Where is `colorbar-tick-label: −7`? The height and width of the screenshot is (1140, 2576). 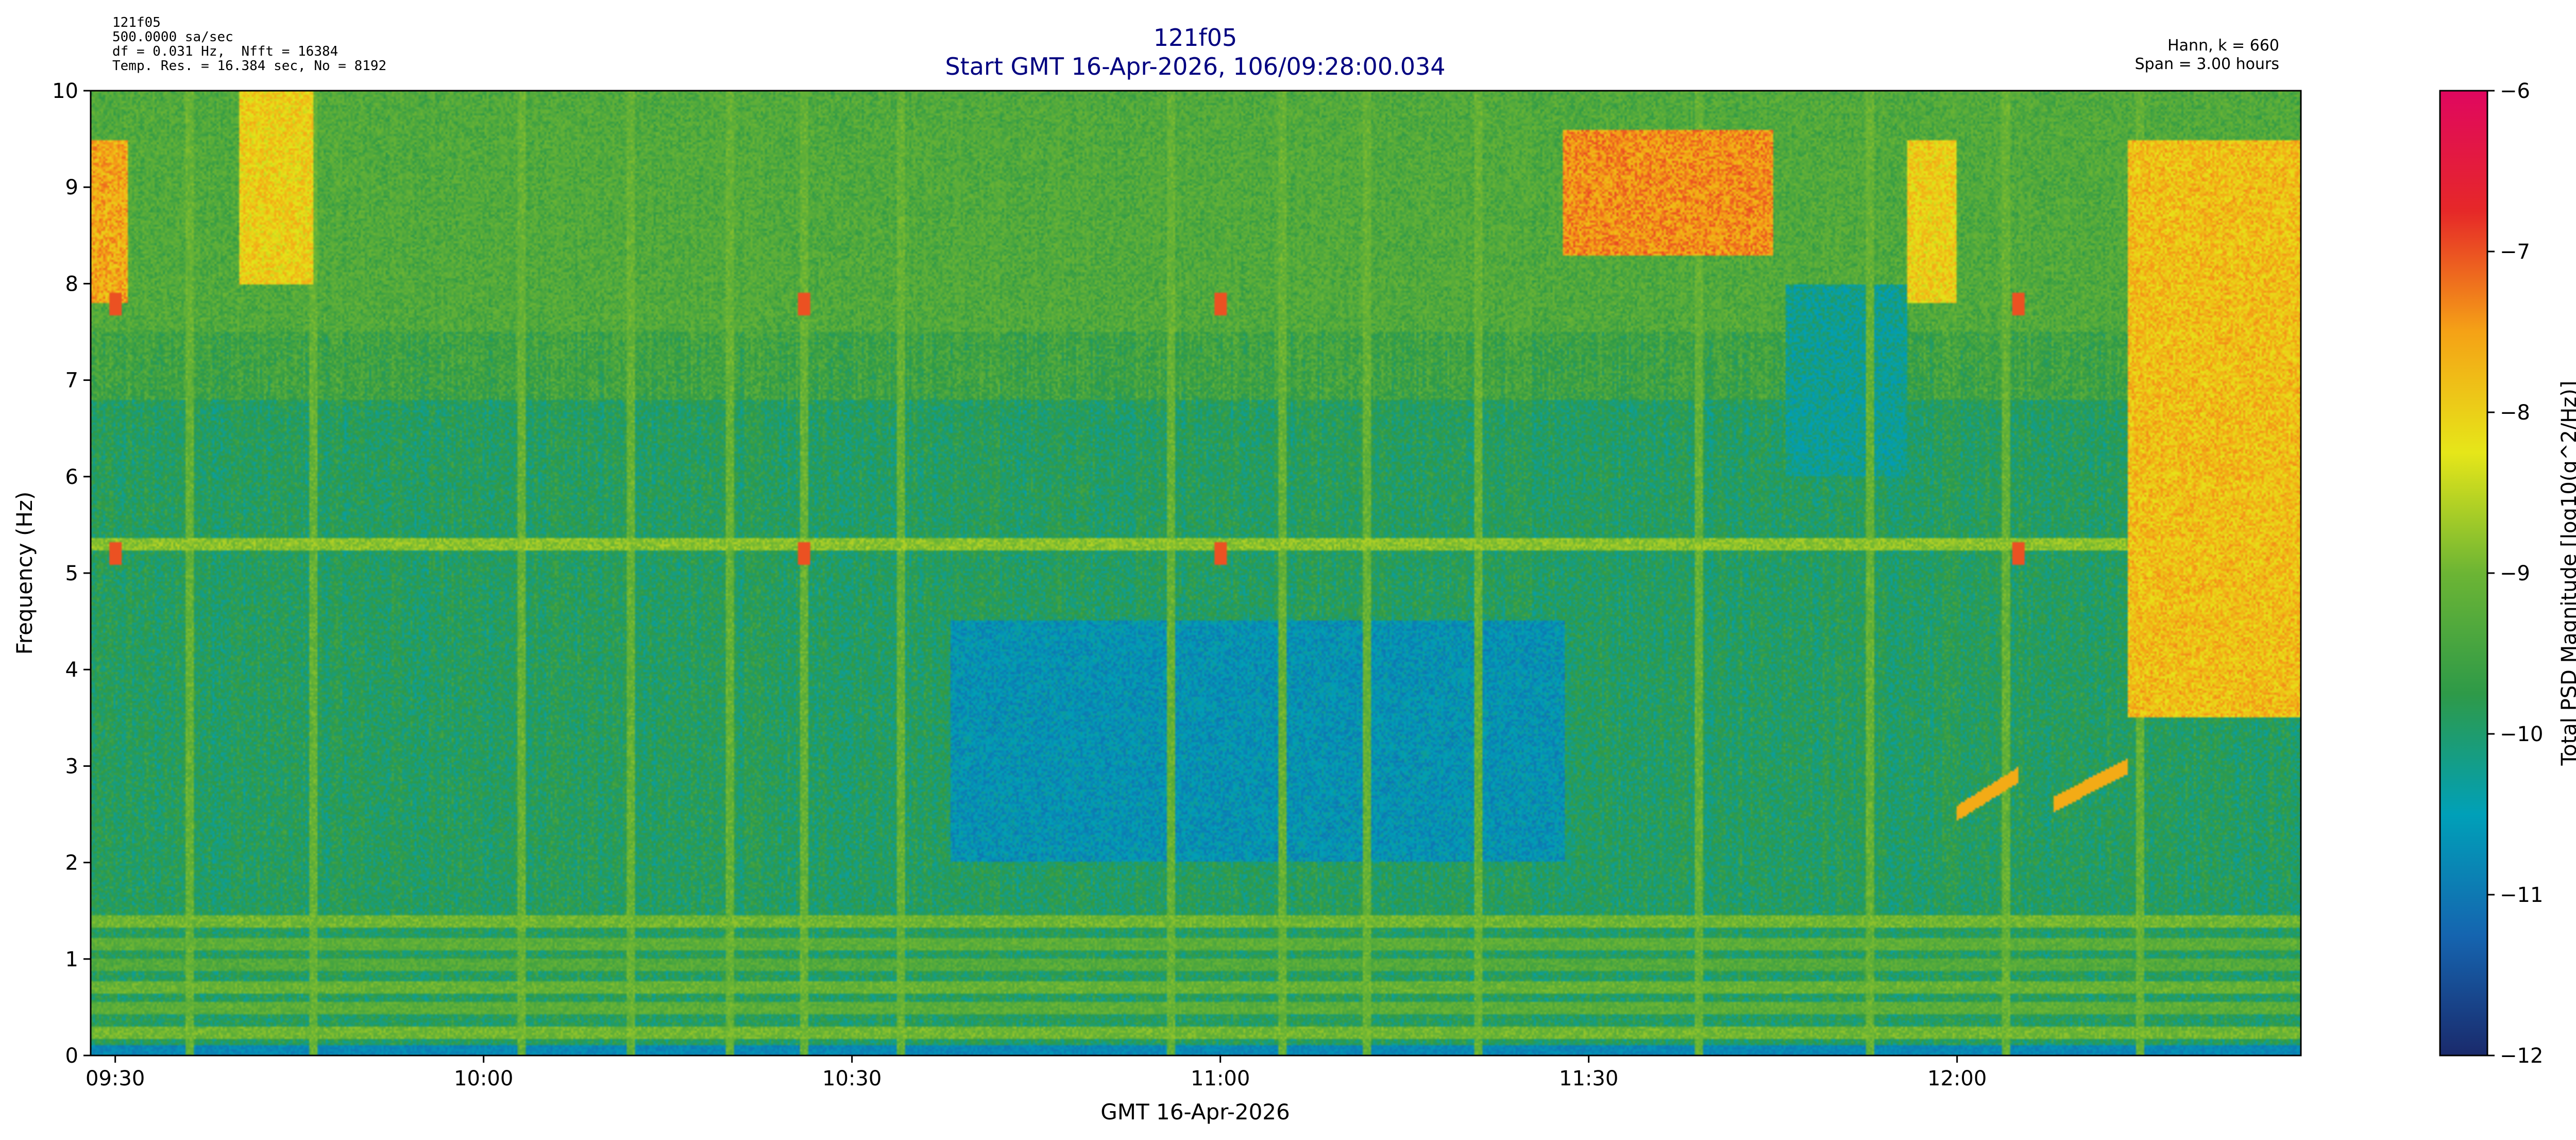
colorbar-tick-label: −7 is located at coordinates (2515, 252).